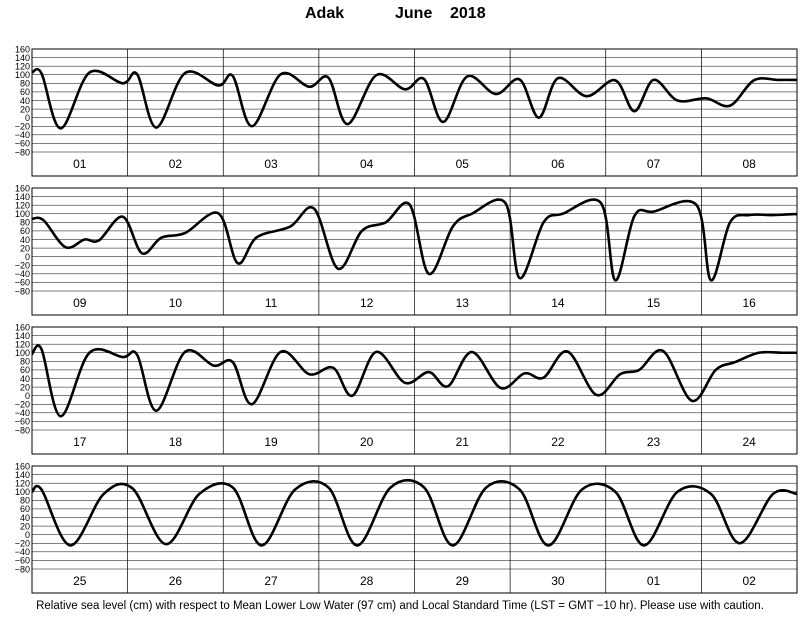 The width and height of the screenshot is (800, 618). Describe the element at coordinates (463, 442) in the screenshot. I see `day-label: 21` at that location.